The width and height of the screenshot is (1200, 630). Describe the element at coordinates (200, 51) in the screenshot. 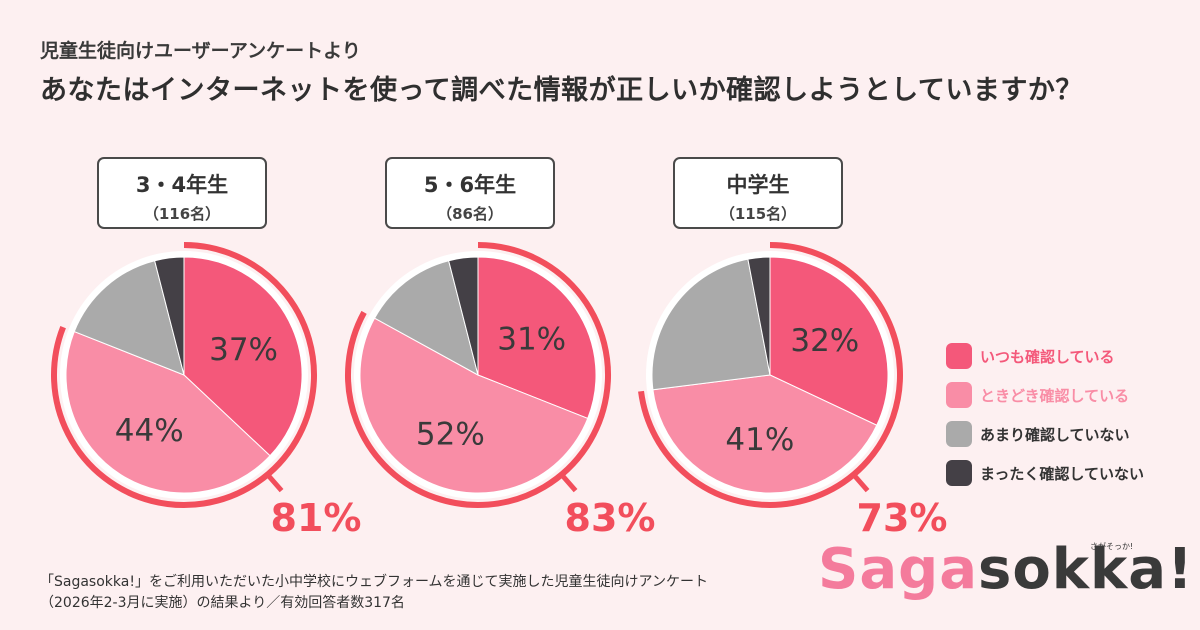

I see `survey-subtitle: 児童生徒向けユーザーアンケートより` at that location.